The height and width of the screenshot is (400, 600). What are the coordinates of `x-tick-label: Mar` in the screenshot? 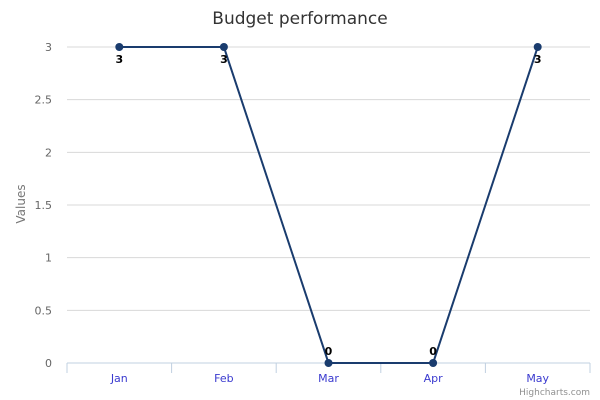 It's located at (328, 378).